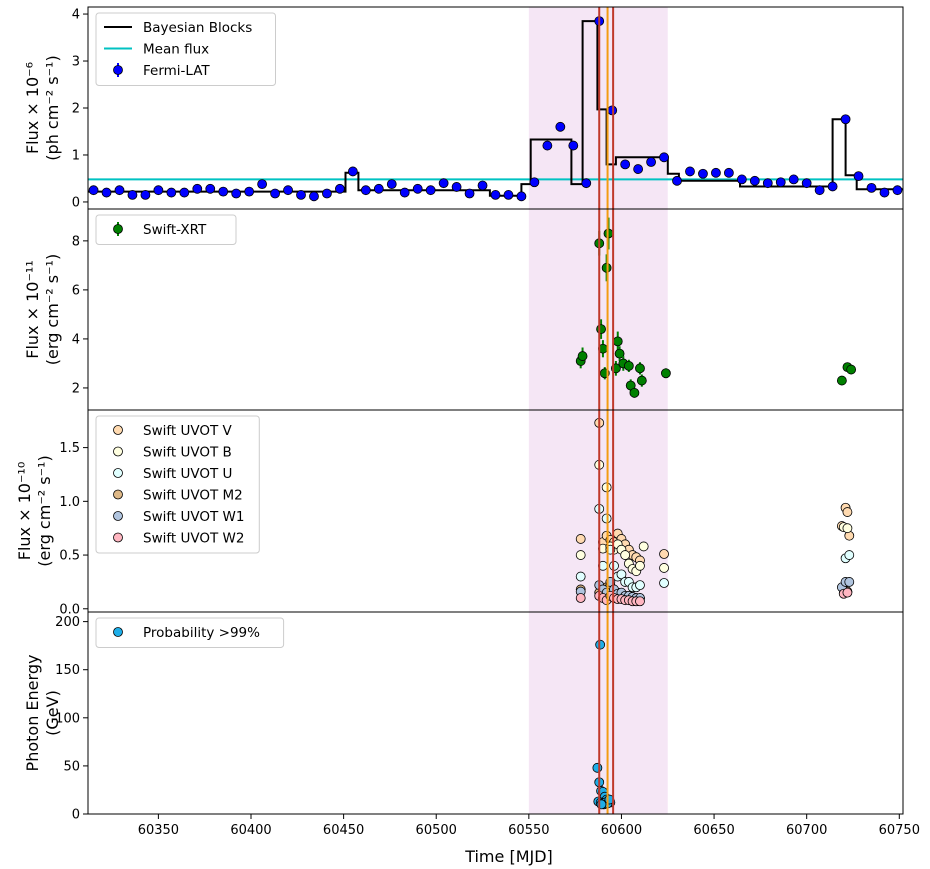  What do you see at coordinates (193, 539) in the screenshot?
I see `legend-label: Swift UVOT W2` at bounding box center [193, 539].